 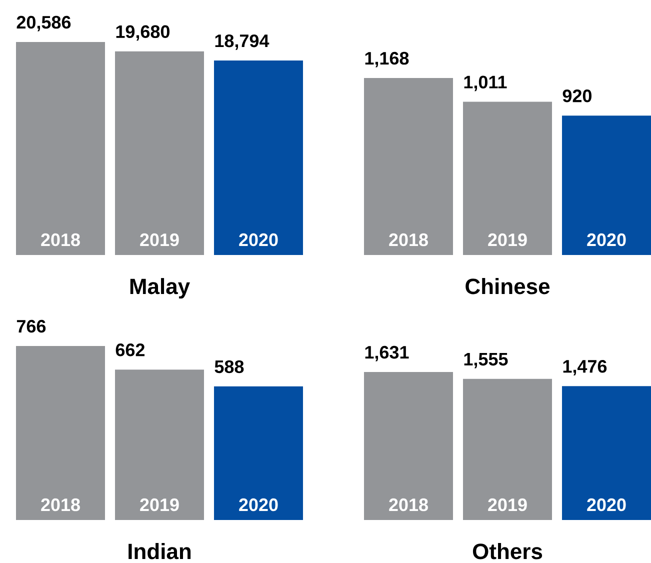 What do you see at coordinates (387, 354) in the screenshot?
I see `data-label: 1,631` at bounding box center [387, 354].